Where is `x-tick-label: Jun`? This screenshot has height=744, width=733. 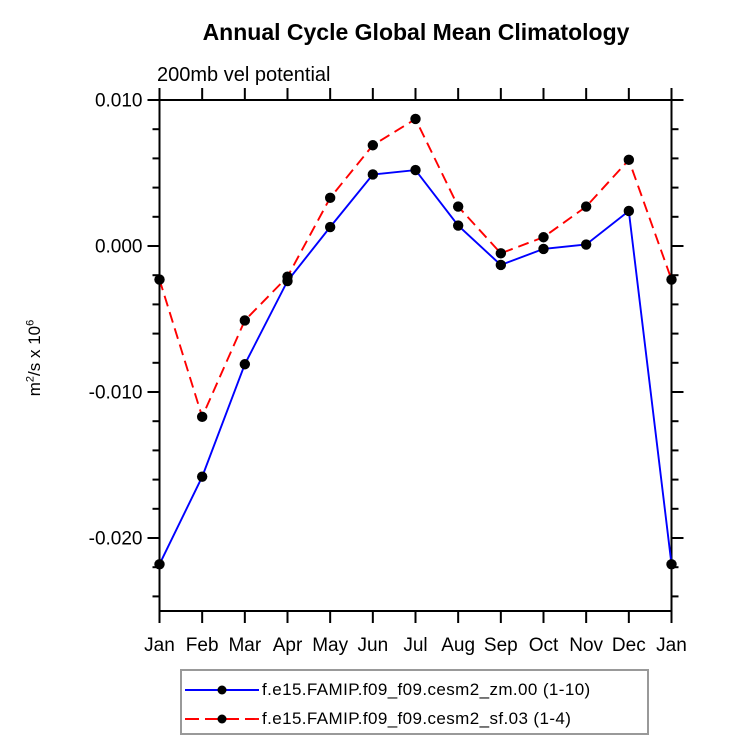
x-tick-label: Jun is located at coordinates (373, 645).